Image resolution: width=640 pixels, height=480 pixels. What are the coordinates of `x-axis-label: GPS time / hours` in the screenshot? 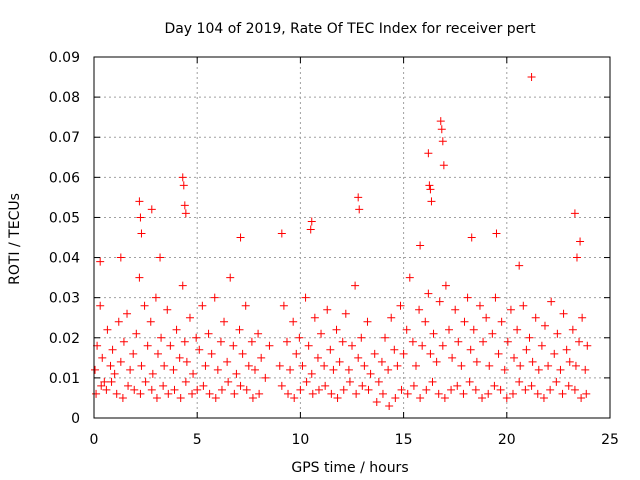 It's located at (349, 468).